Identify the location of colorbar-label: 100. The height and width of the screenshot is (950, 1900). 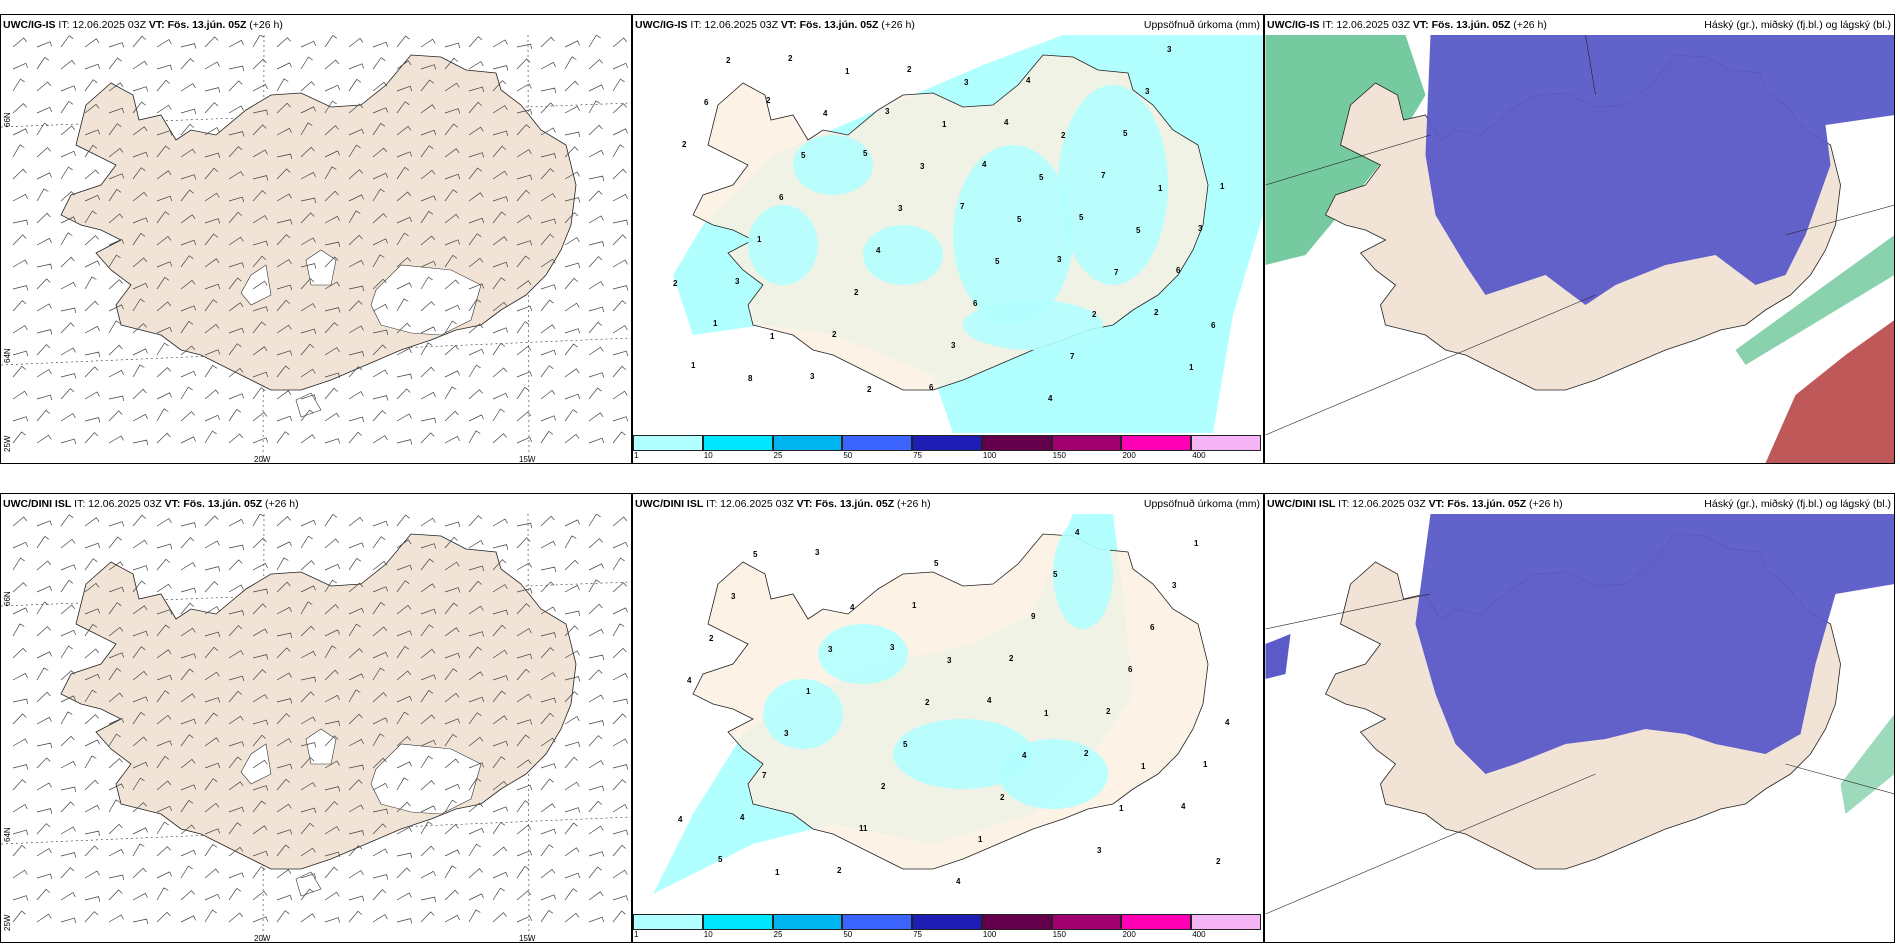
(989, 455).